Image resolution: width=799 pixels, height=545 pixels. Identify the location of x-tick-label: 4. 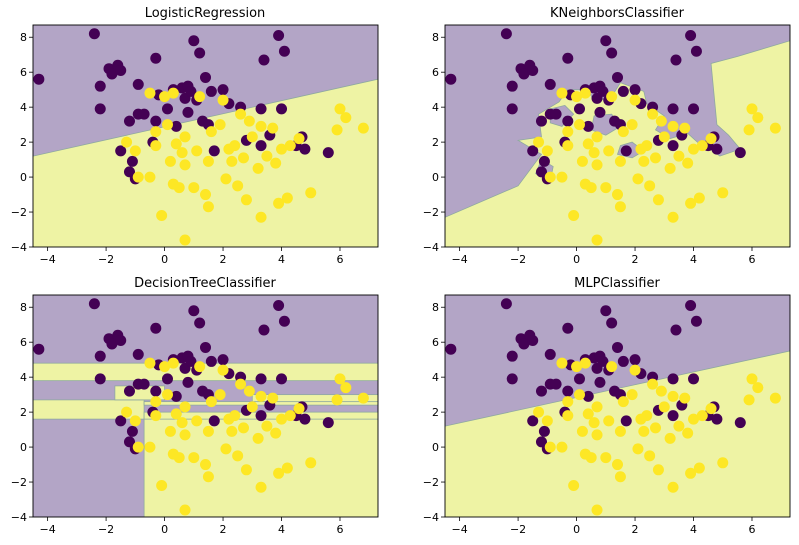
(693, 259).